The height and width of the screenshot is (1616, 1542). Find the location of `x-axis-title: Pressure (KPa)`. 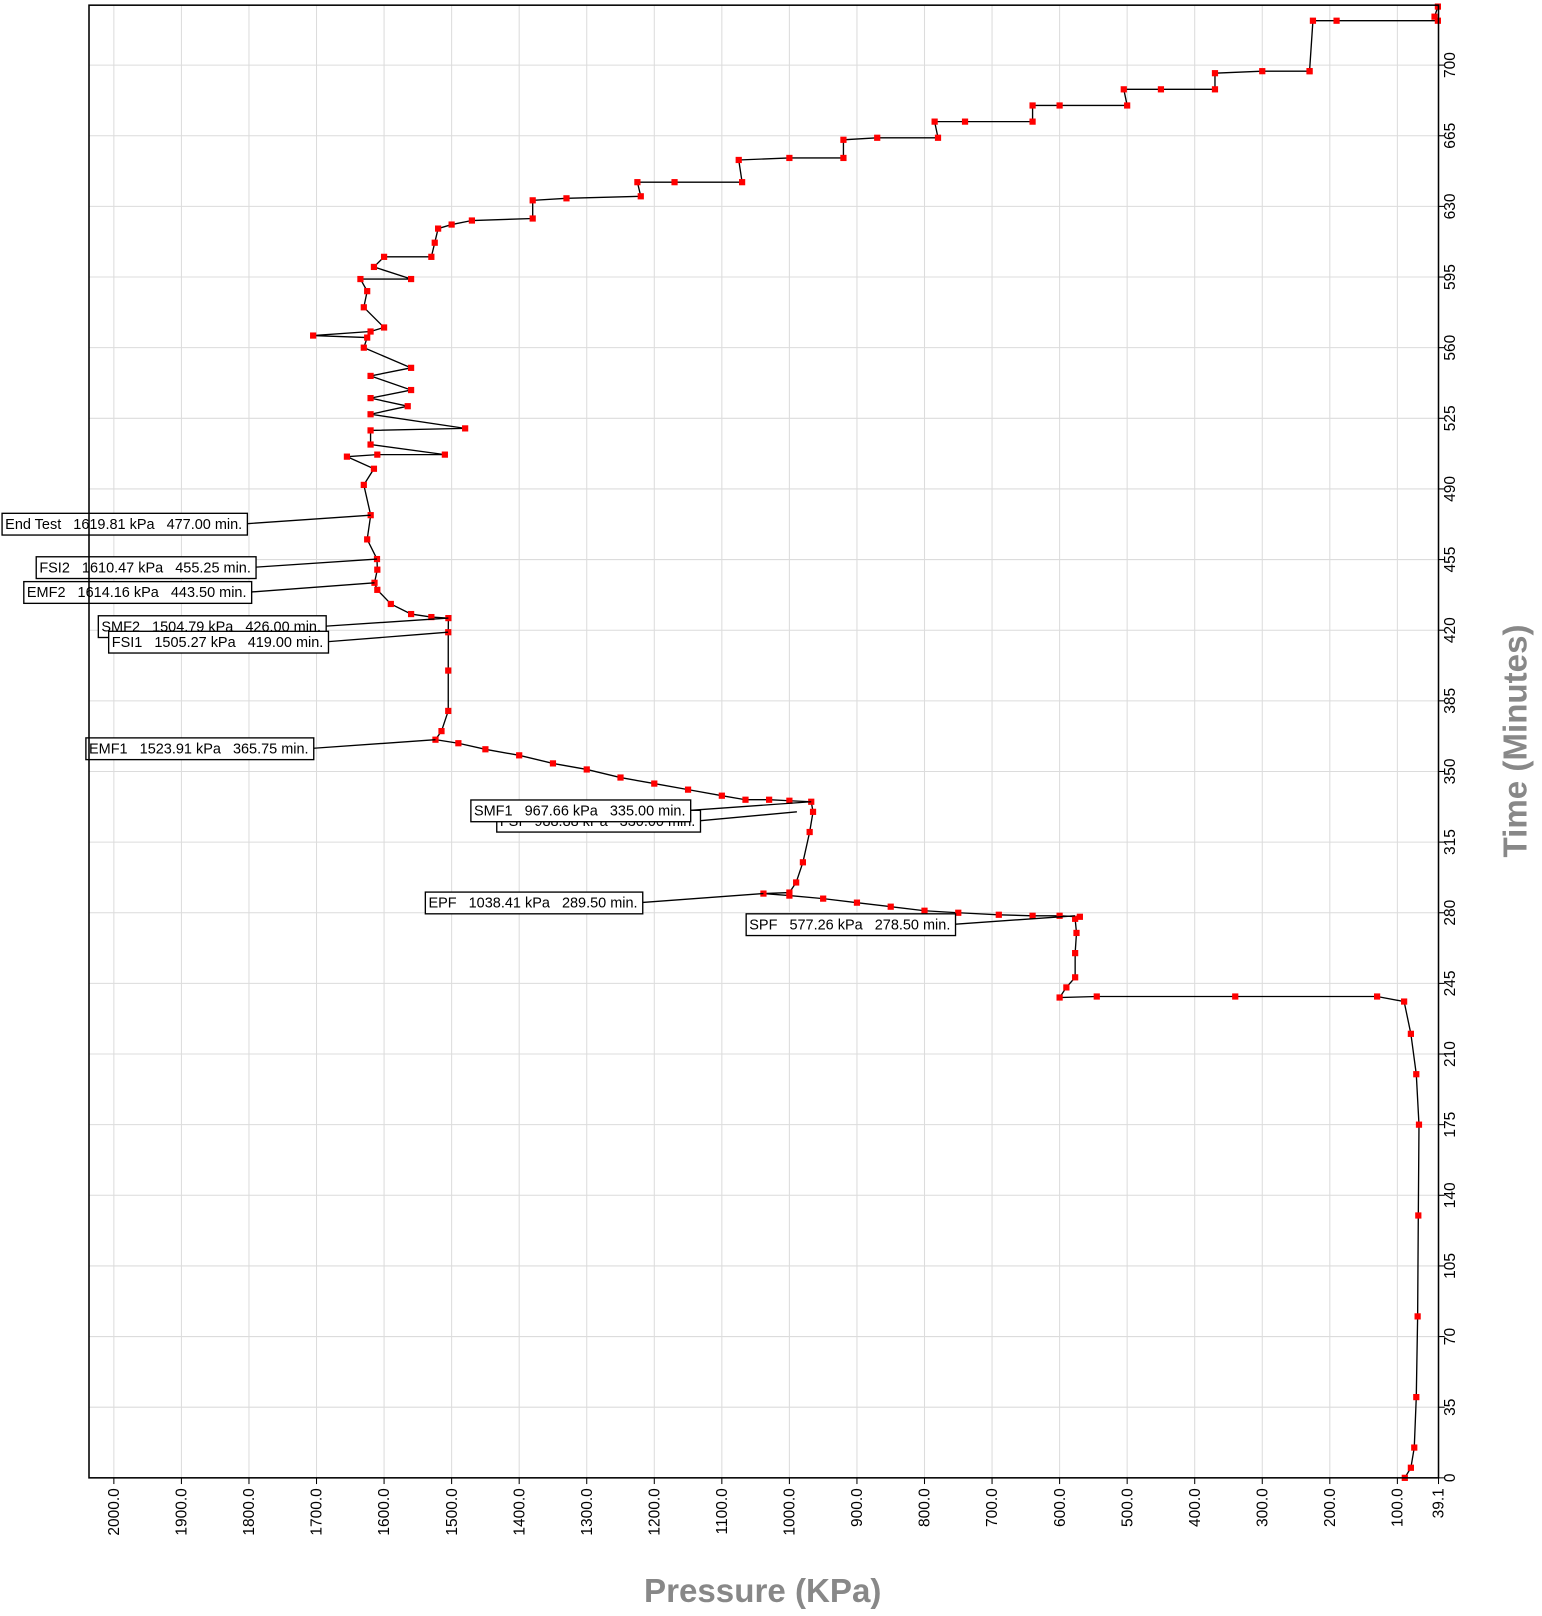

x-axis-title: Pressure (KPa) is located at coordinates (762, 1591).